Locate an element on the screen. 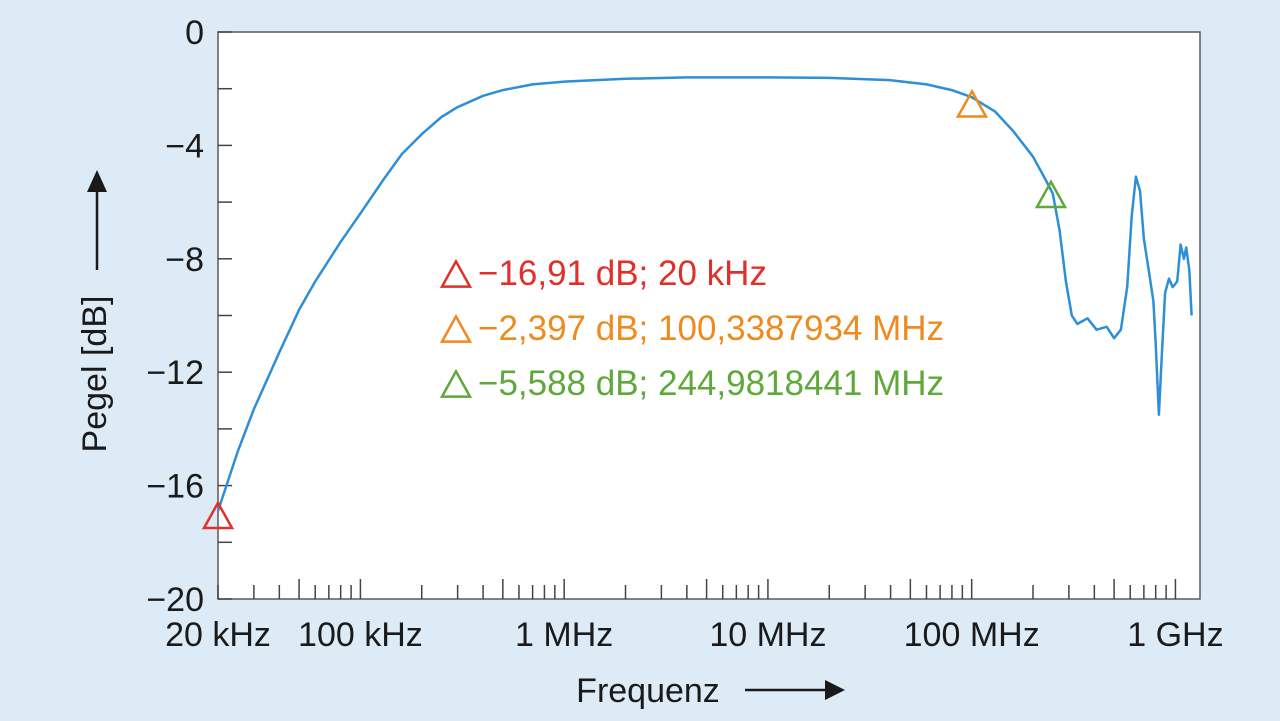 The width and height of the screenshot is (1280, 721). y-tick-label: −8 is located at coordinates (184, 260).